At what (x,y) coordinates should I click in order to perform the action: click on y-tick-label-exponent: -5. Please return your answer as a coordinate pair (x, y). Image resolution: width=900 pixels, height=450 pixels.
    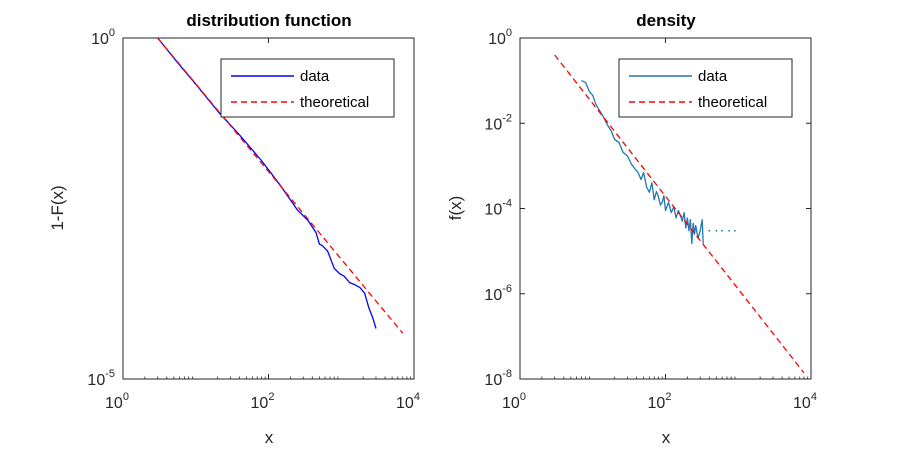
    Looking at the image, I should click on (110, 374).